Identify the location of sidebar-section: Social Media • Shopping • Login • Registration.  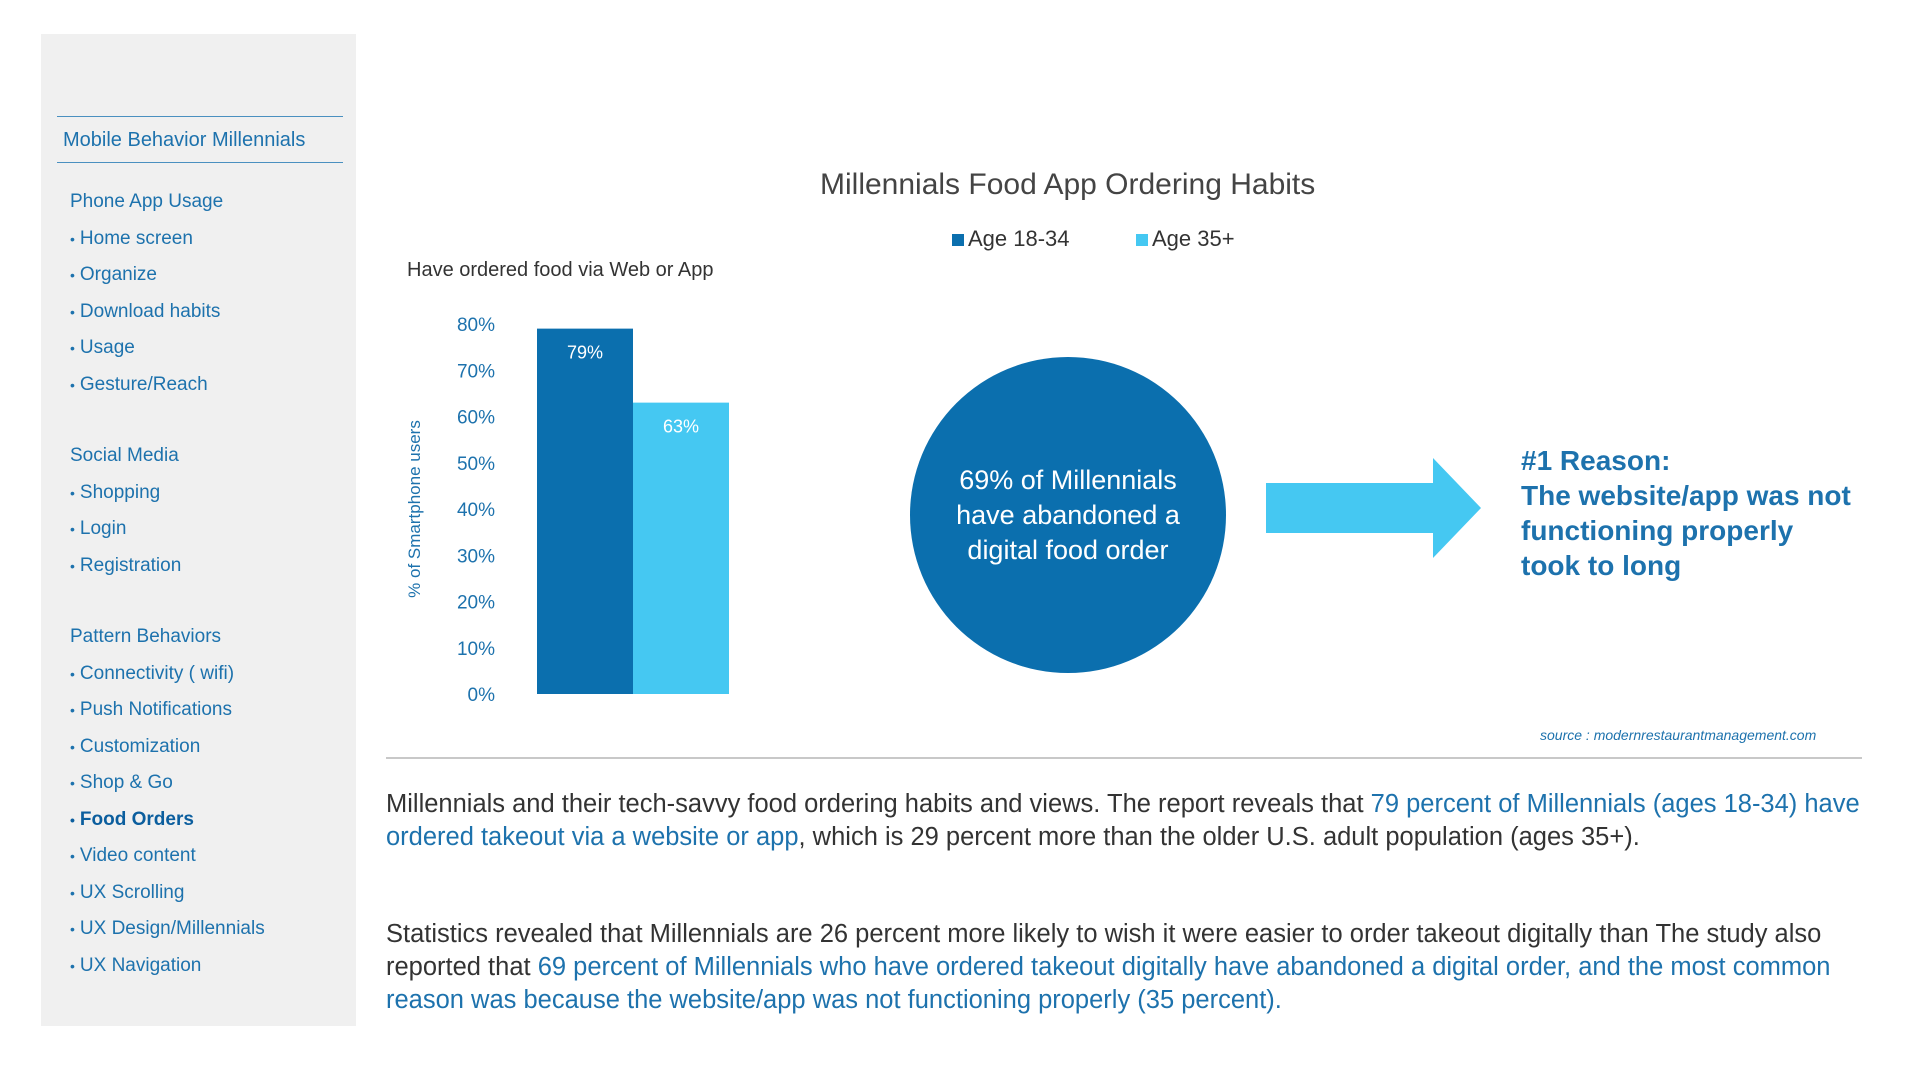
(167, 511).